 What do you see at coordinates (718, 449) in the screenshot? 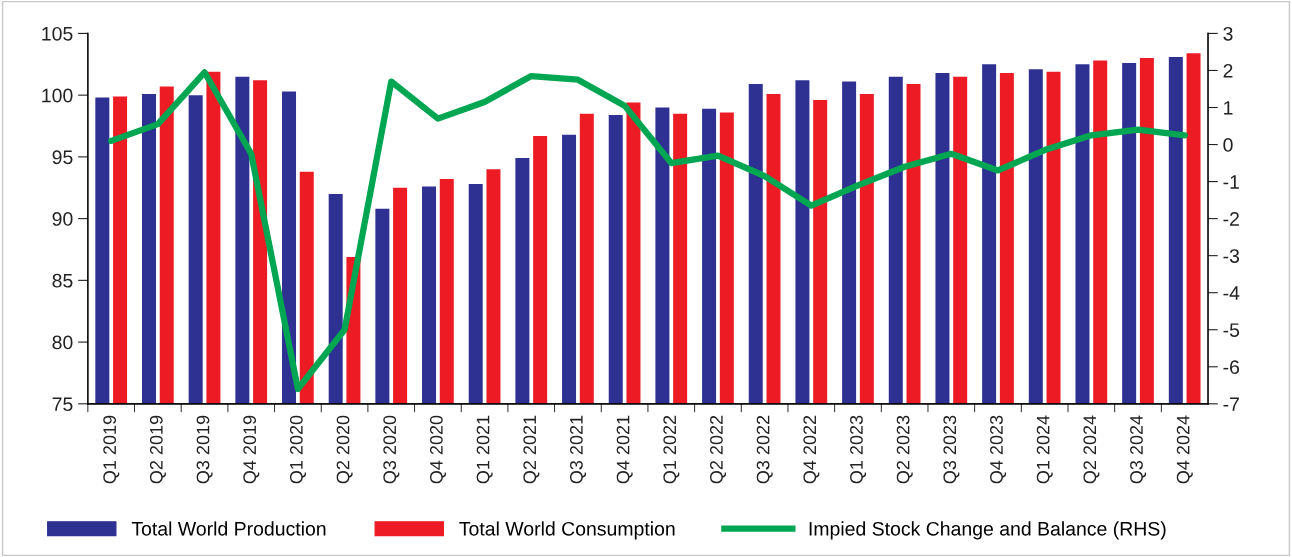
I see `x-tick-label: Q2 2022` at bounding box center [718, 449].